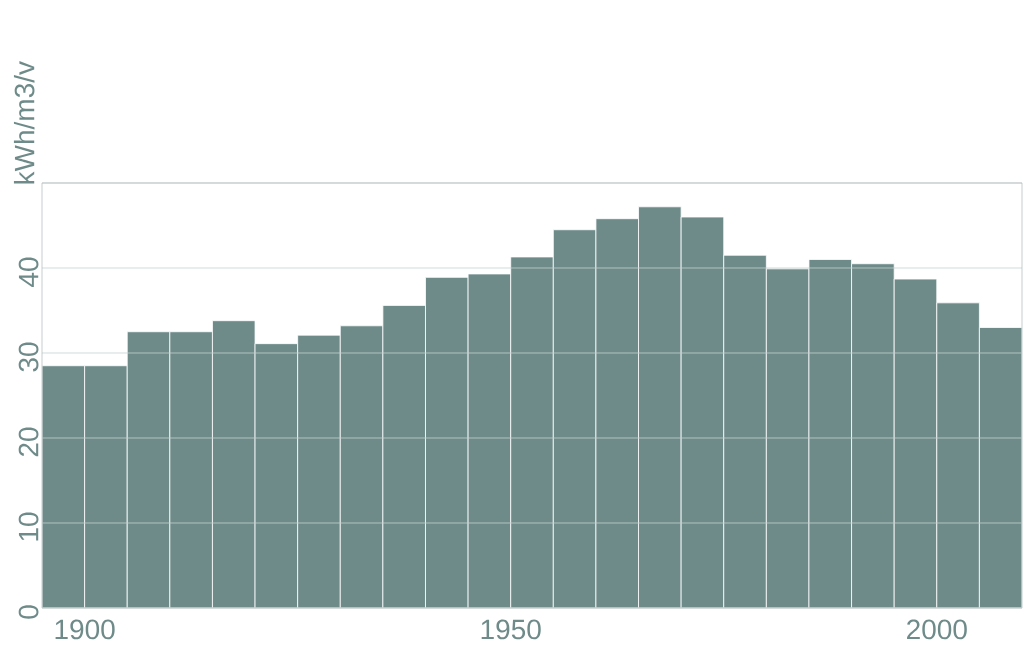  I want to click on x-tick-label: 2000, so click(937, 629).